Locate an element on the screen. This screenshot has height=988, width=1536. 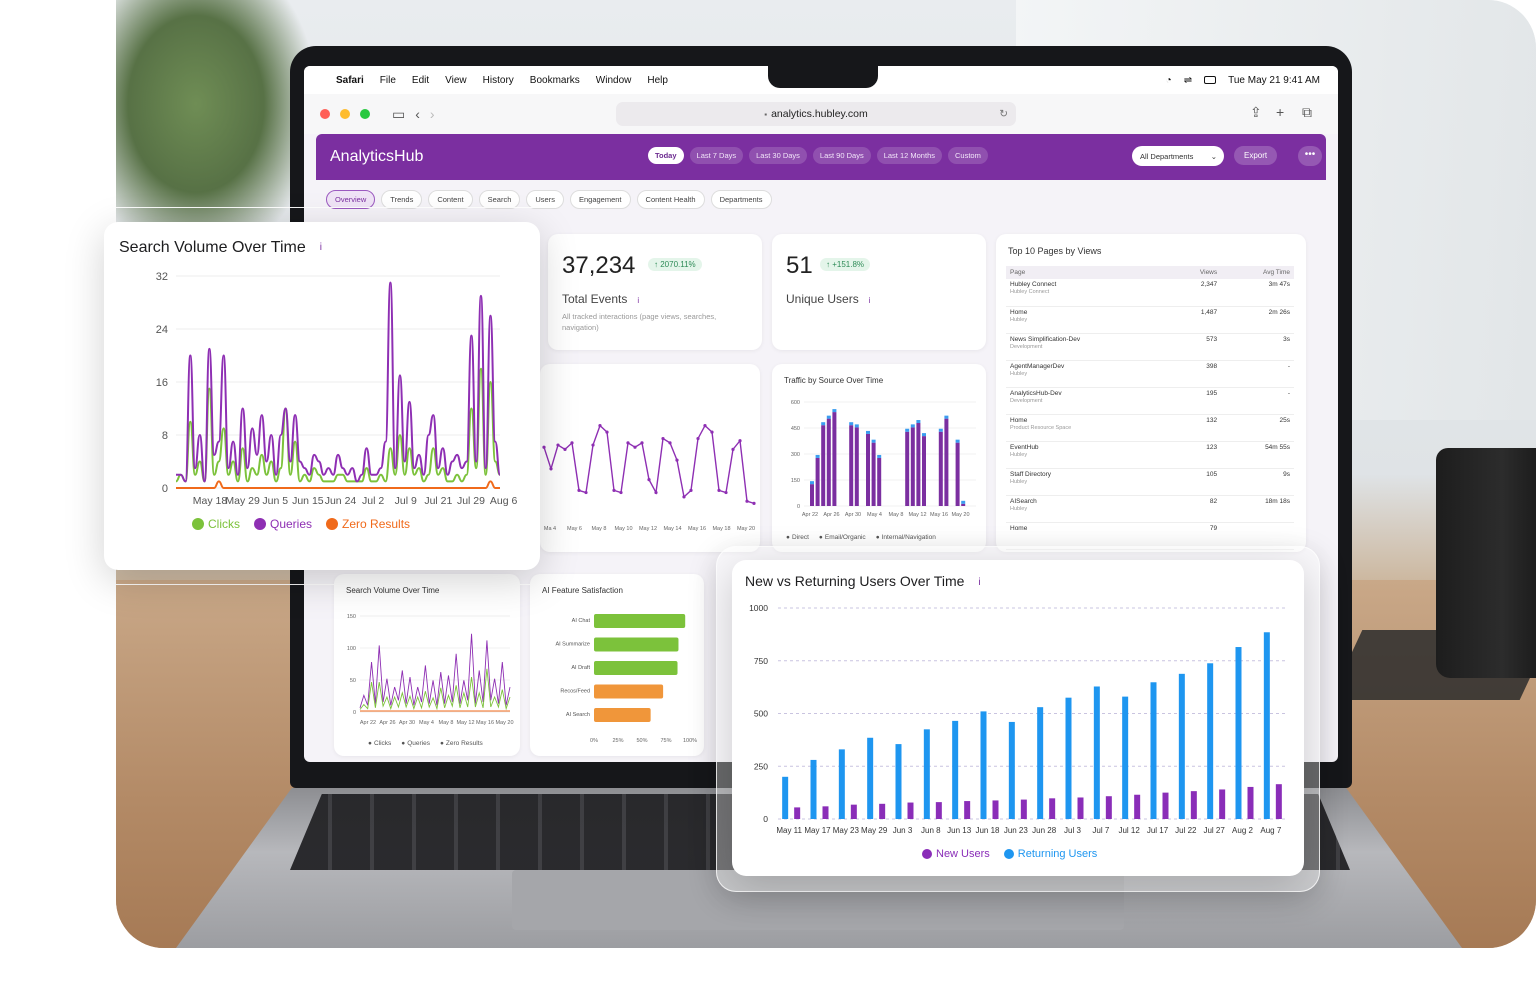
range-7-days: Last 7 Days is located at coordinates (716, 155).